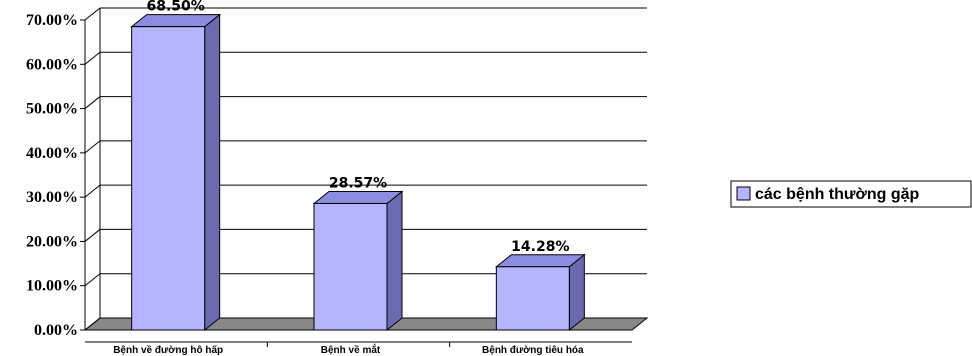 This screenshot has height=356, width=972. What do you see at coordinates (168, 350) in the screenshot?
I see `category-label: Bệnh về đường hô hấp` at bounding box center [168, 350].